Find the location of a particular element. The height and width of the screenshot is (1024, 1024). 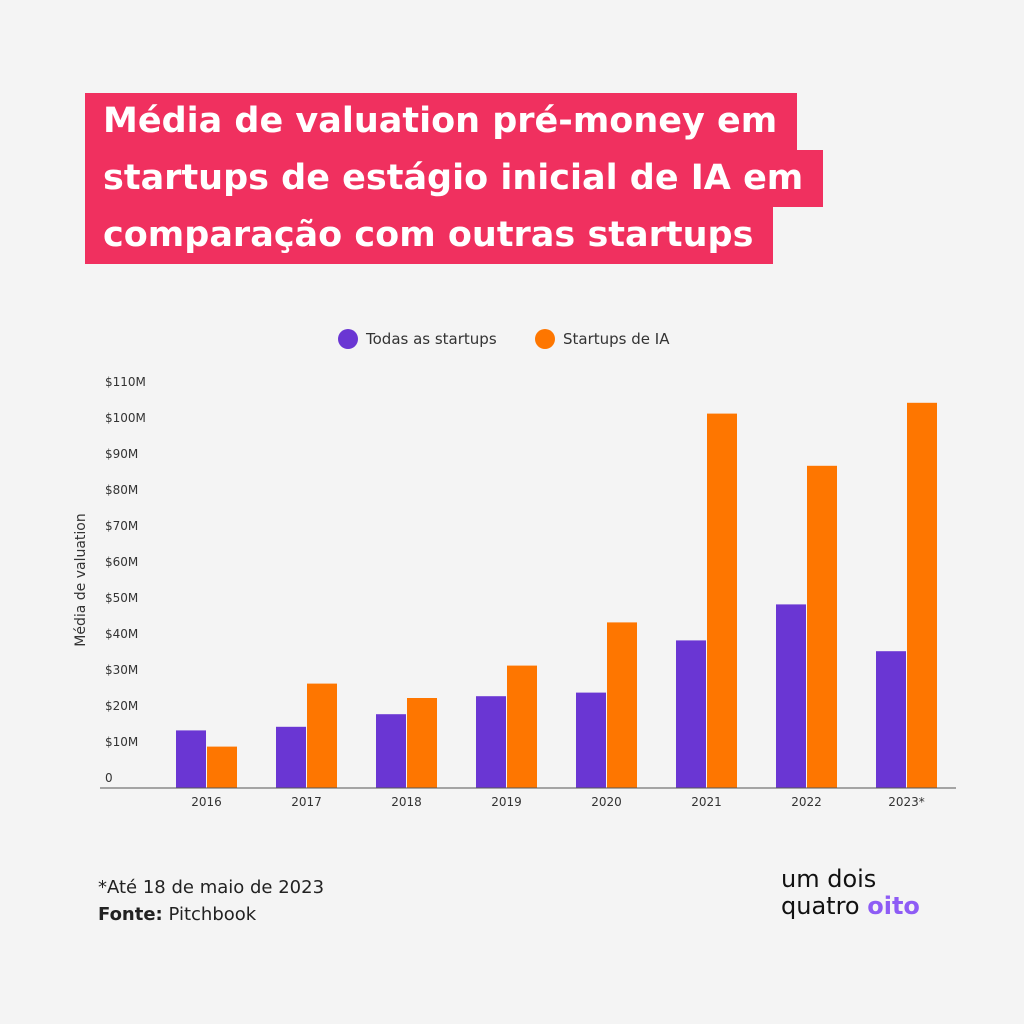

bar-startups-de-ia-2016 is located at coordinates (222, 767).